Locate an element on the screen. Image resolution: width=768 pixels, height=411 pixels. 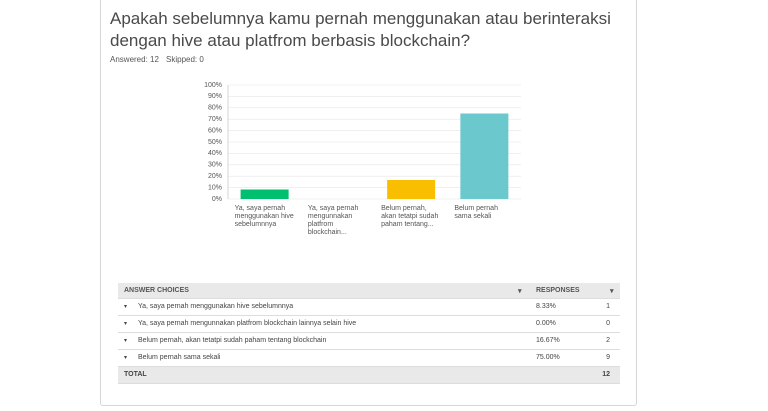
y-tick-label: 20% is located at coordinates (215, 176).